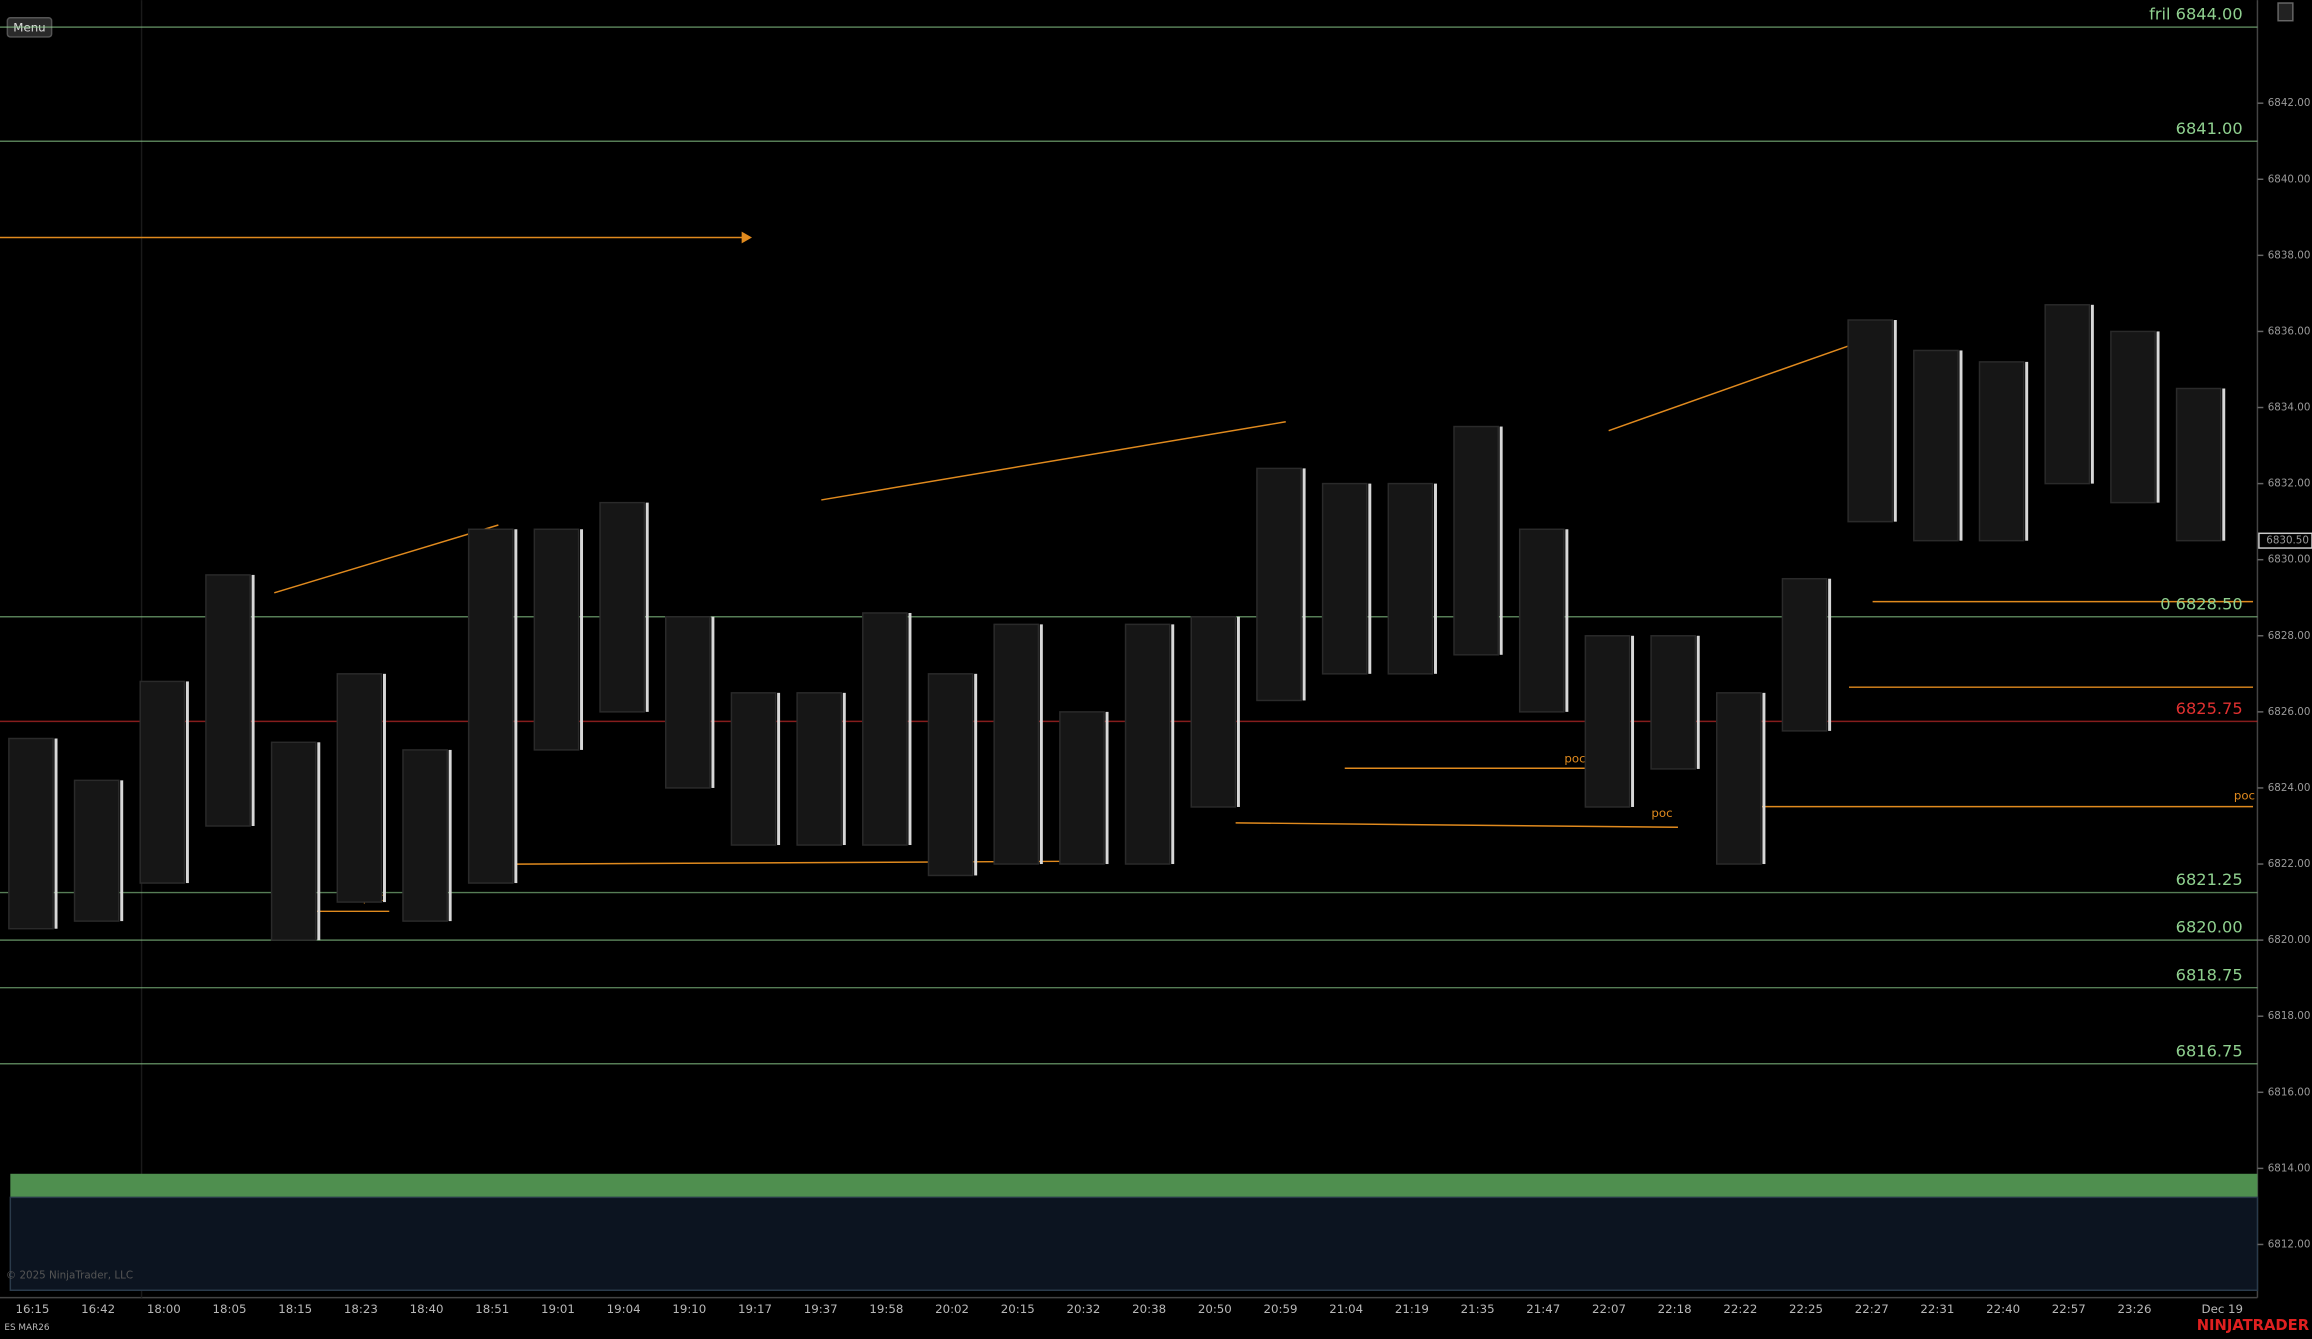  Describe the element at coordinates (821, 1309) in the screenshot. I see `x-tick-label: 19:37` at that location.